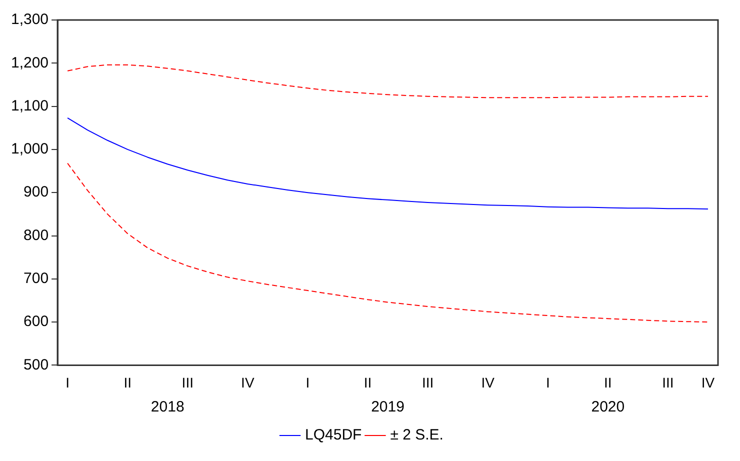 This screenshot has width=740, height=461. I want to click on y-tick-label: 500, so click(36, 365).